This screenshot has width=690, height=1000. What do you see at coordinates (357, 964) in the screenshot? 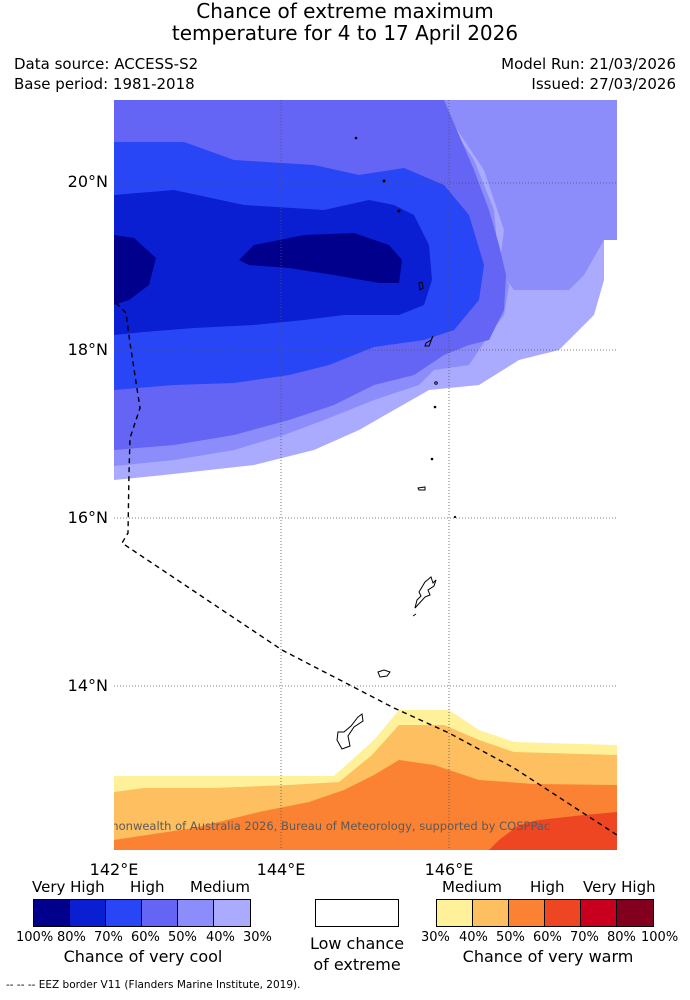
I see `neutral-label-line2: of extreme` at bounding box center [357, 964].